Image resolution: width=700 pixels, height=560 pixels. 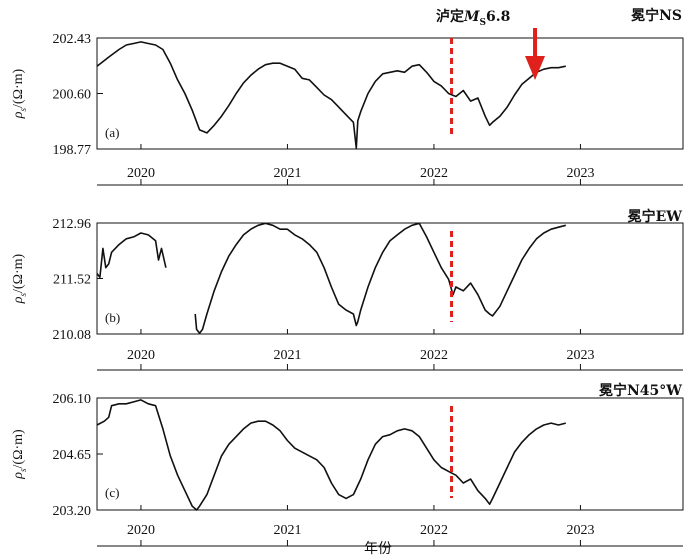 What do you see at coordinates (378, 549) in the screenshot?
I see `x-axis-title: 年份` at bounding box center [378, 549].